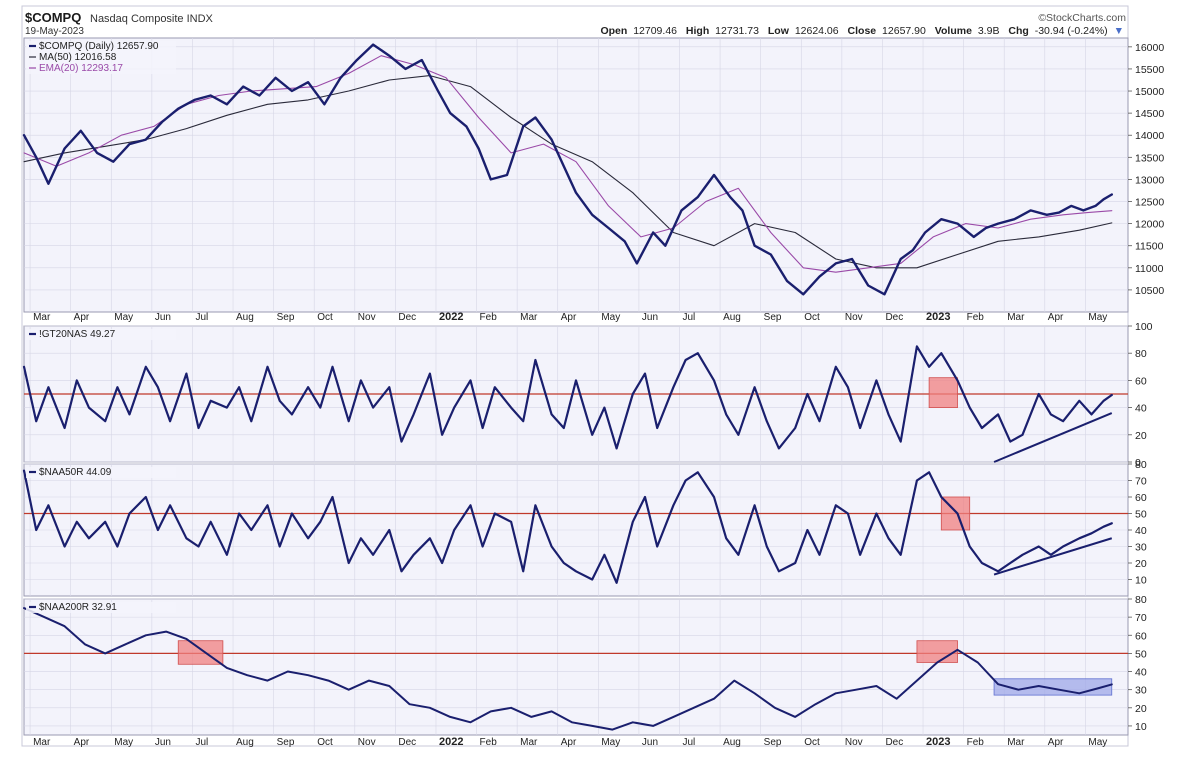 The width and height of the screenshot is (1185, 766). Describe the element at coordinates (989, 31) in the screenshot. I see `volume-value: 3.9B` at that location.